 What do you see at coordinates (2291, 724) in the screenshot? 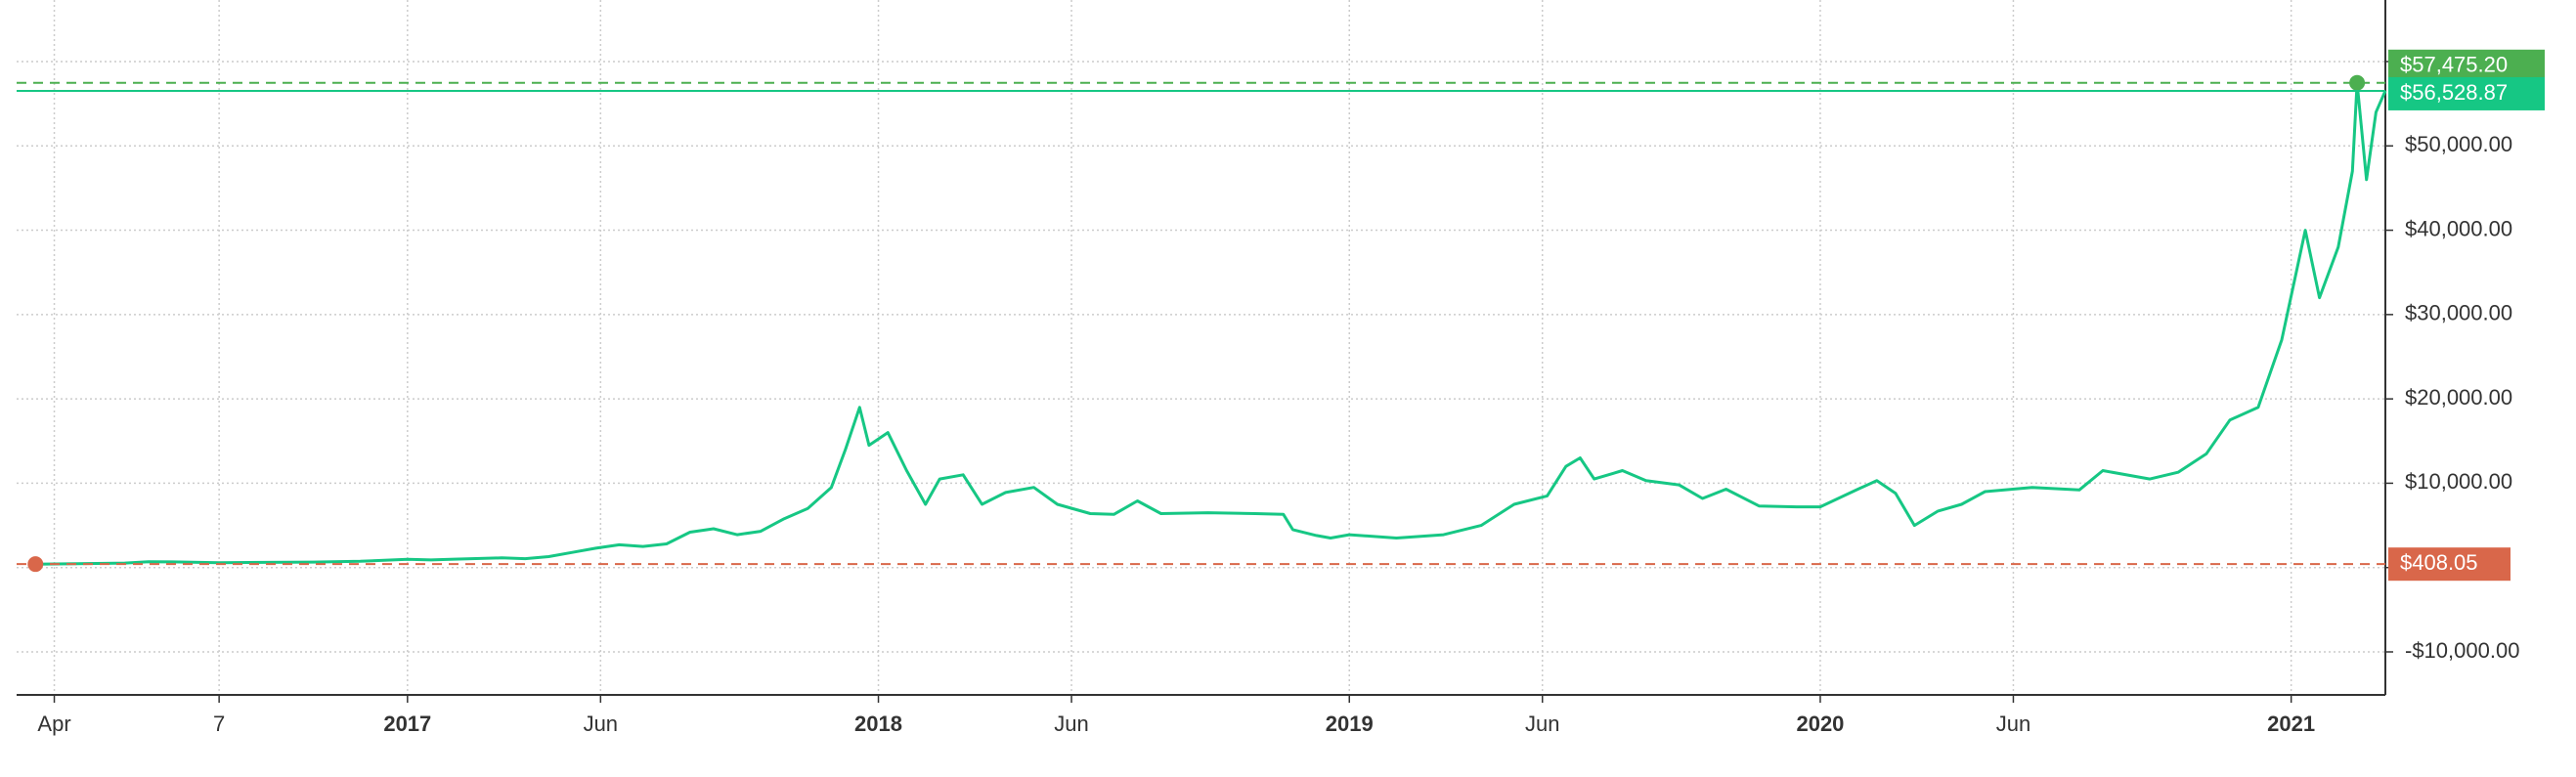
I see `x-tick-label: 2021` at bounding box center [2291, 724].